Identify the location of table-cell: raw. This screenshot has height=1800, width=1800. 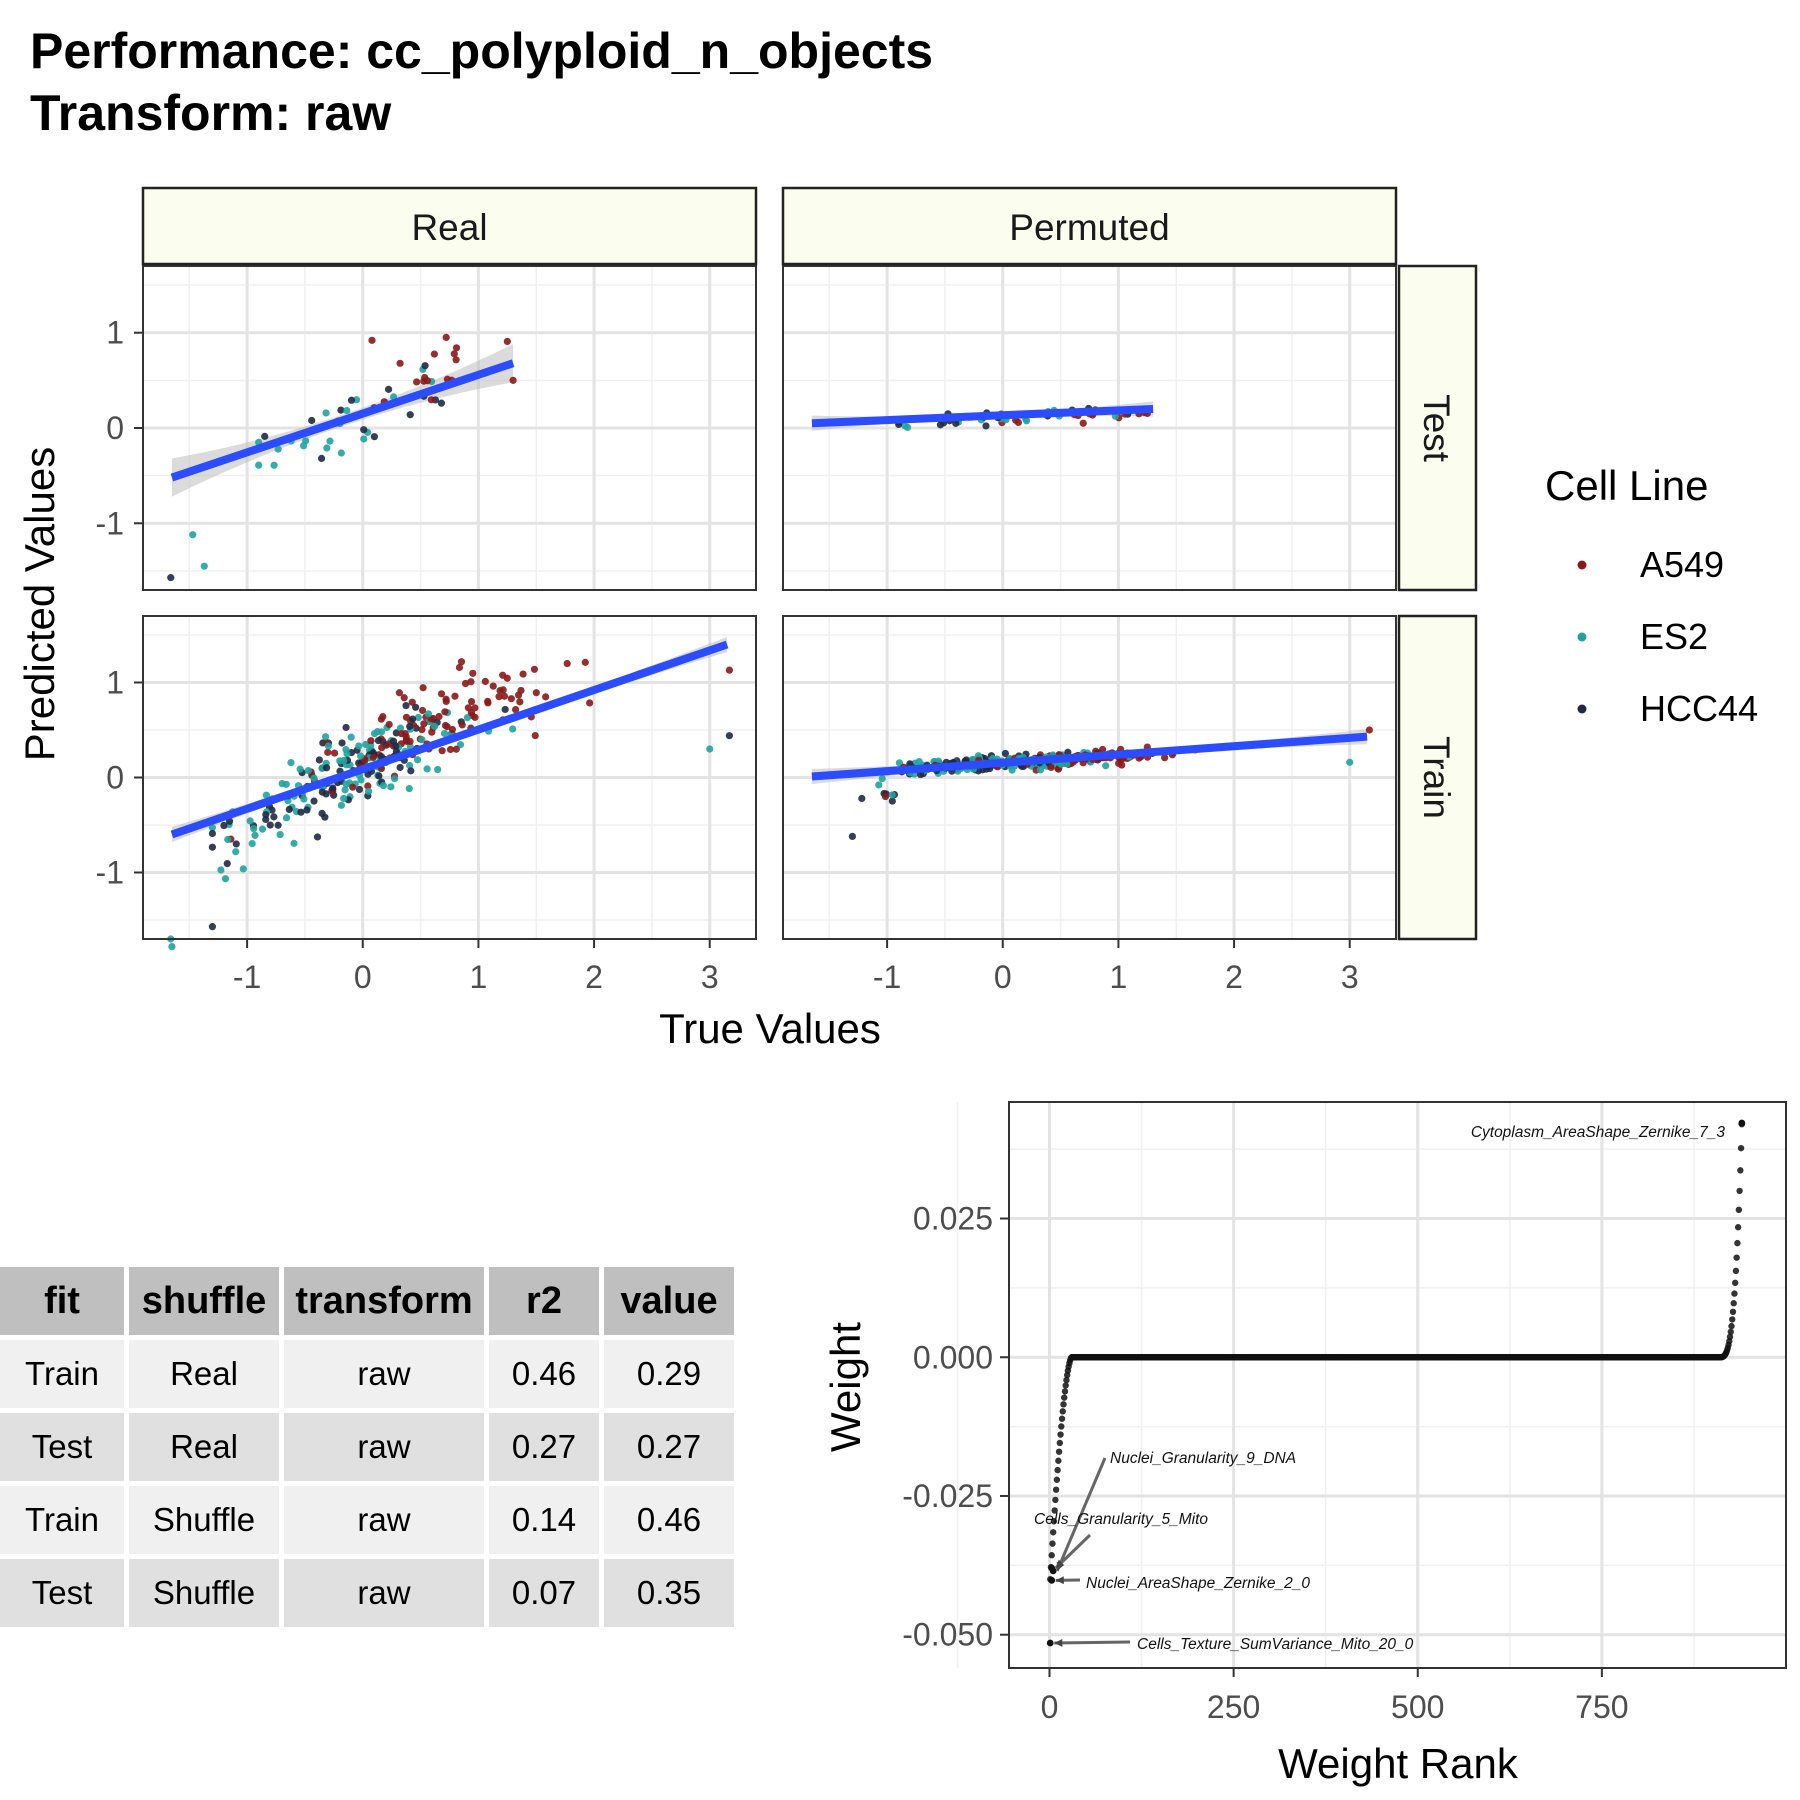
(384, 1447).